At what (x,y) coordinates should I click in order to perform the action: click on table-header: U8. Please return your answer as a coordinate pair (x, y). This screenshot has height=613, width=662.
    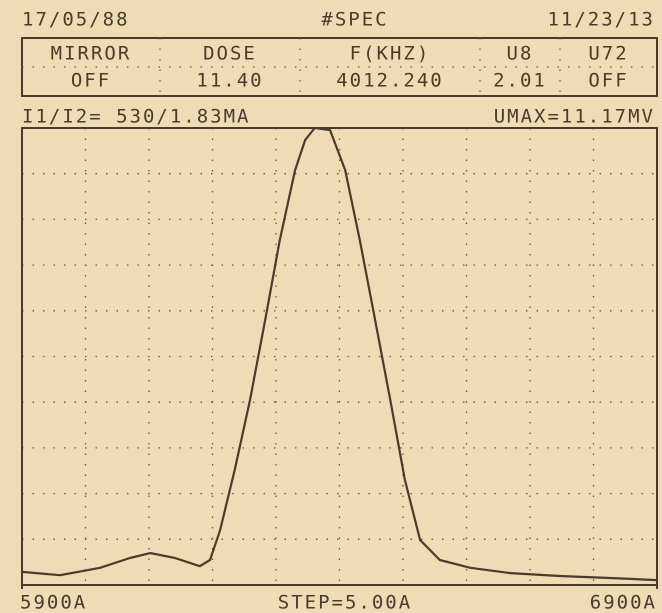
    Looking at the image, I should click on (520, 54).